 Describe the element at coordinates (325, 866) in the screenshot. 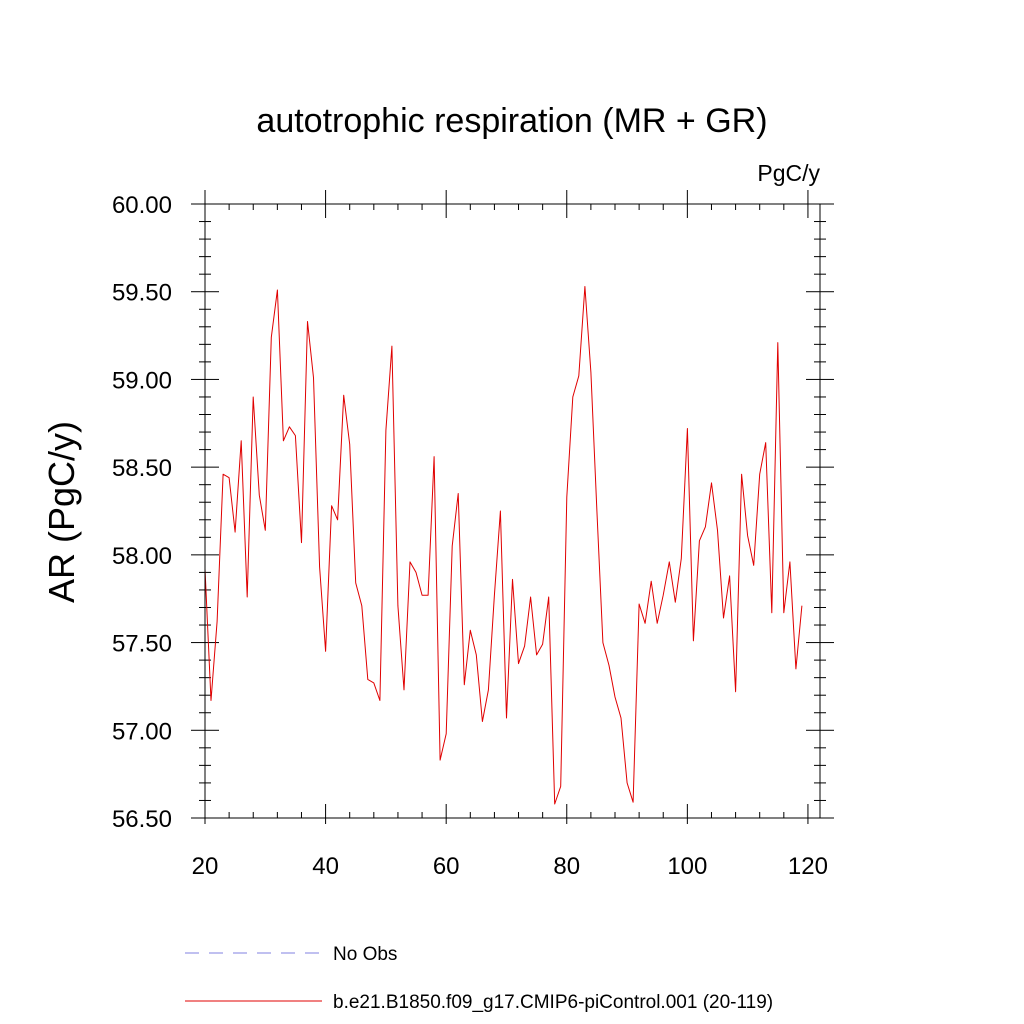

I see `x-tick-label: 40` at that location.